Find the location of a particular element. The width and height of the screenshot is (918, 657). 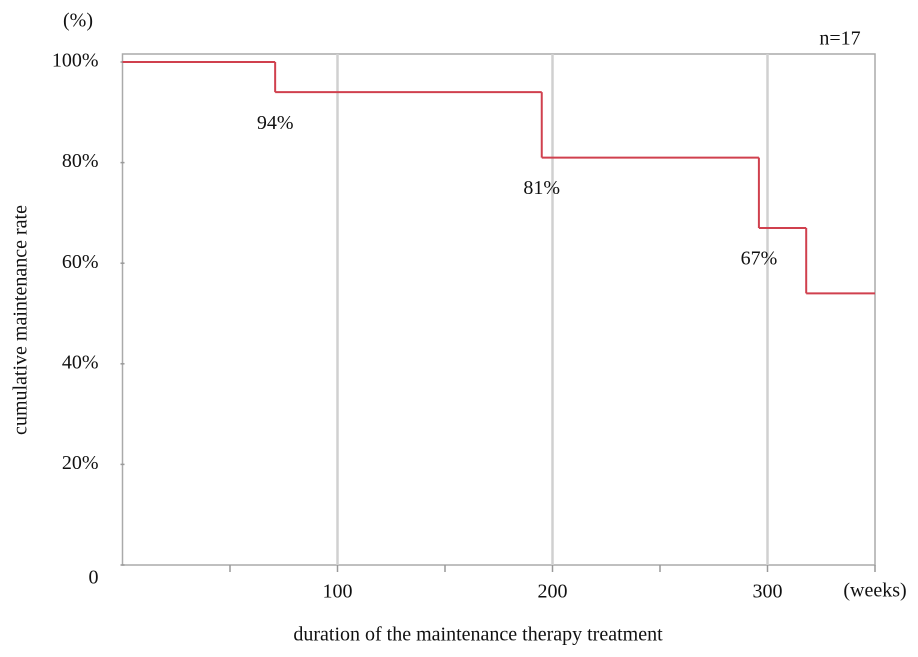

x-unit: (weeks) is located at coordinates (874, 591).